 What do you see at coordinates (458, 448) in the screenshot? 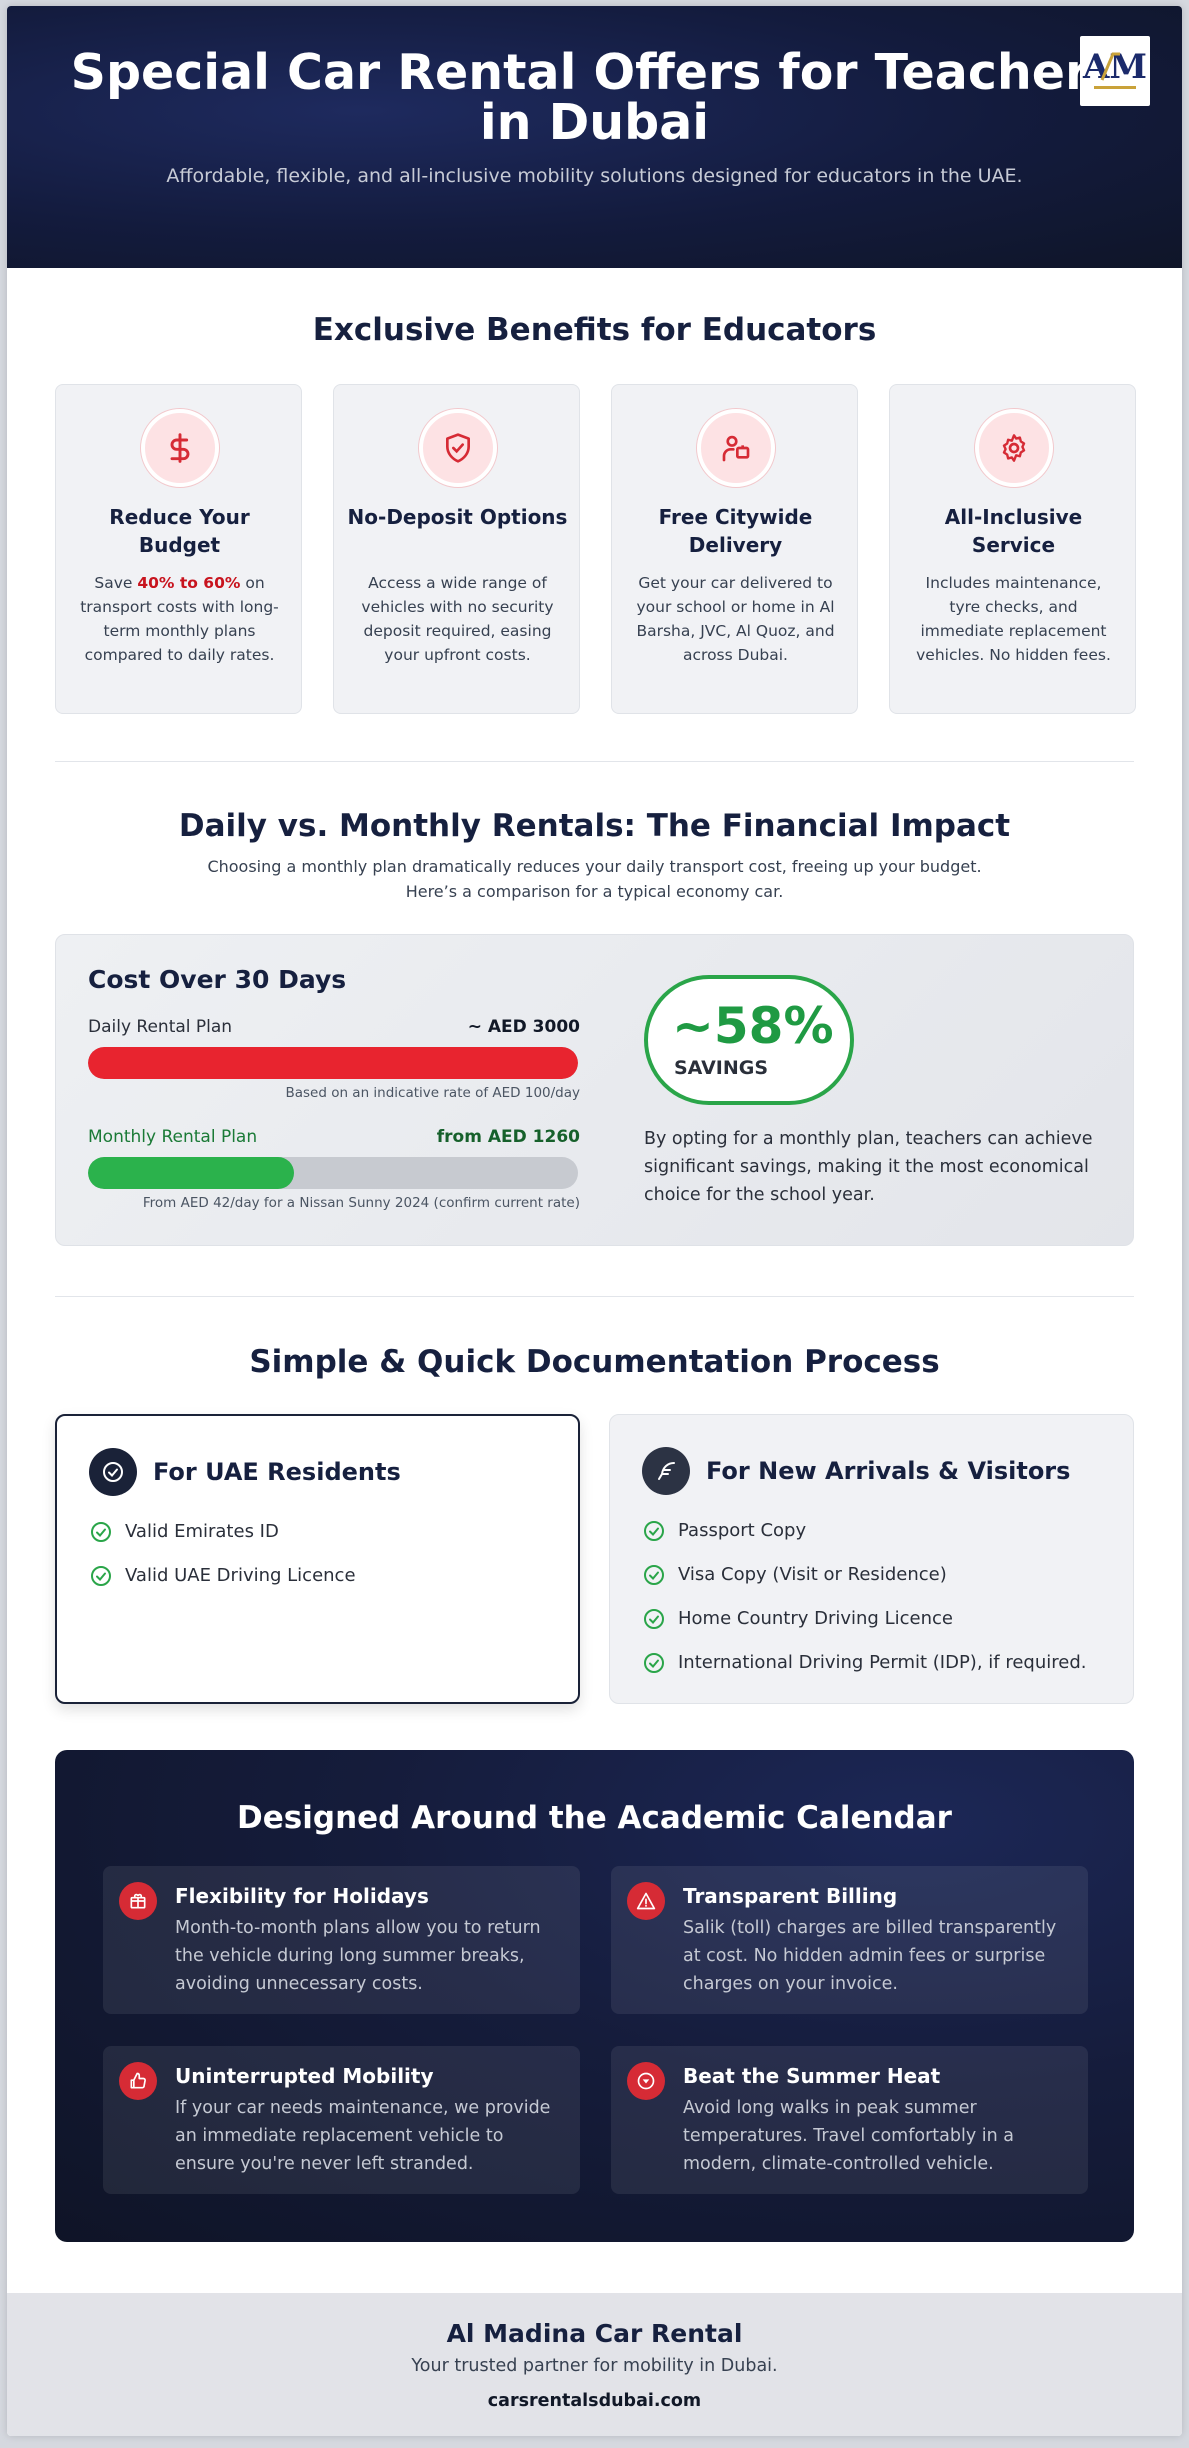
I see `shield-check-icon` at bounding box center [458, 448].